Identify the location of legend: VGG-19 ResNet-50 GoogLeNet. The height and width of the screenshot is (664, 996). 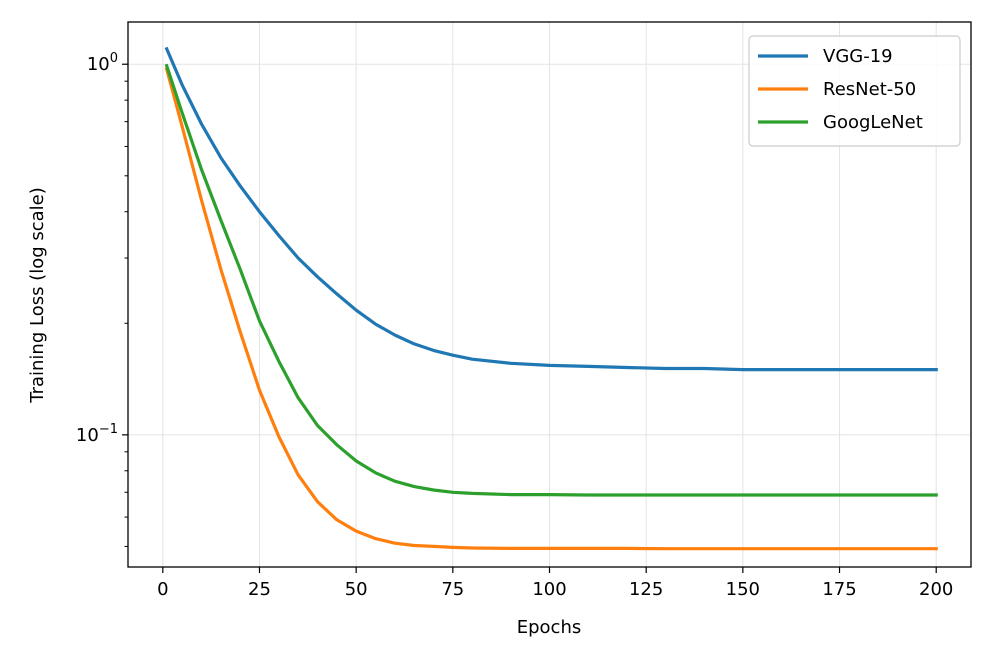
(854, 91).